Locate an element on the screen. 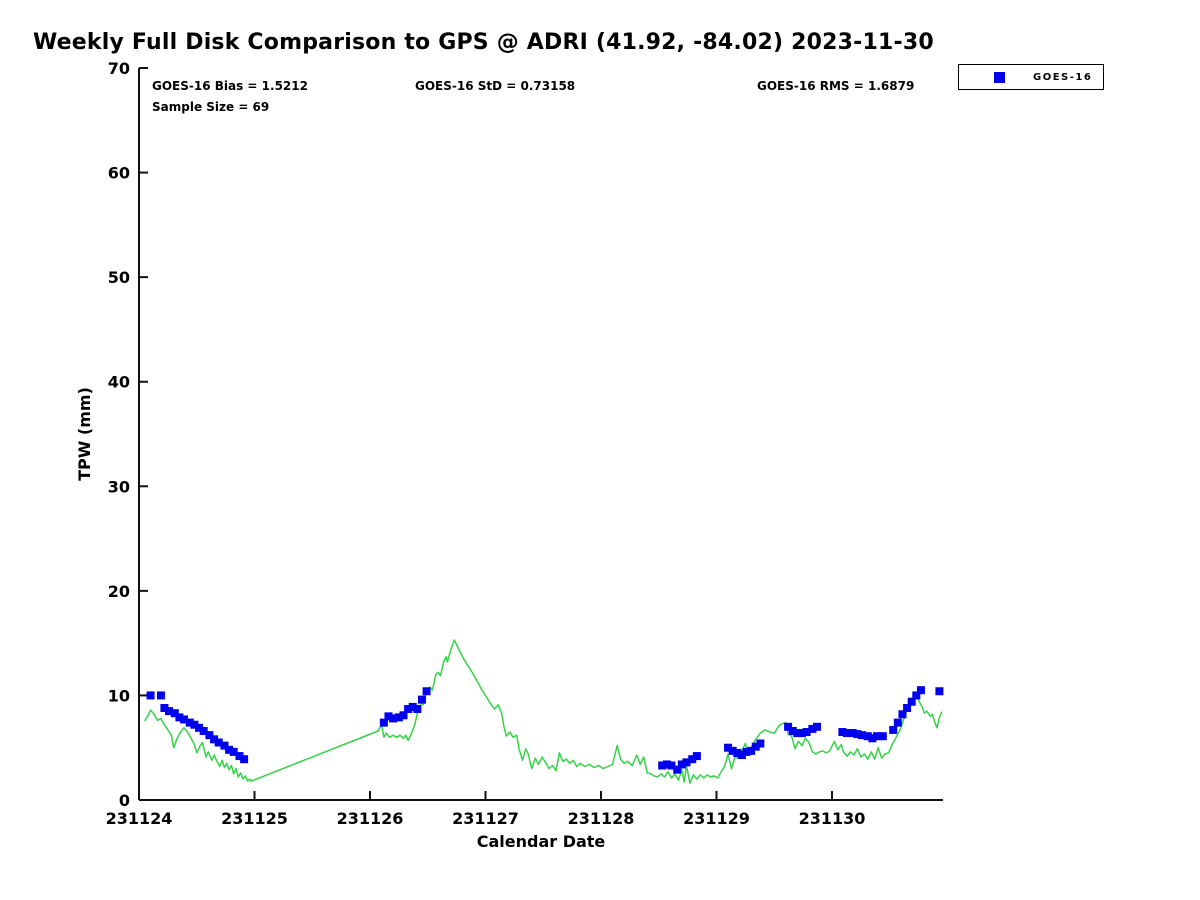 The width and height of the screenshot is (1200, 900). y-tick-label: 20 is located at coordinates (119, 591).